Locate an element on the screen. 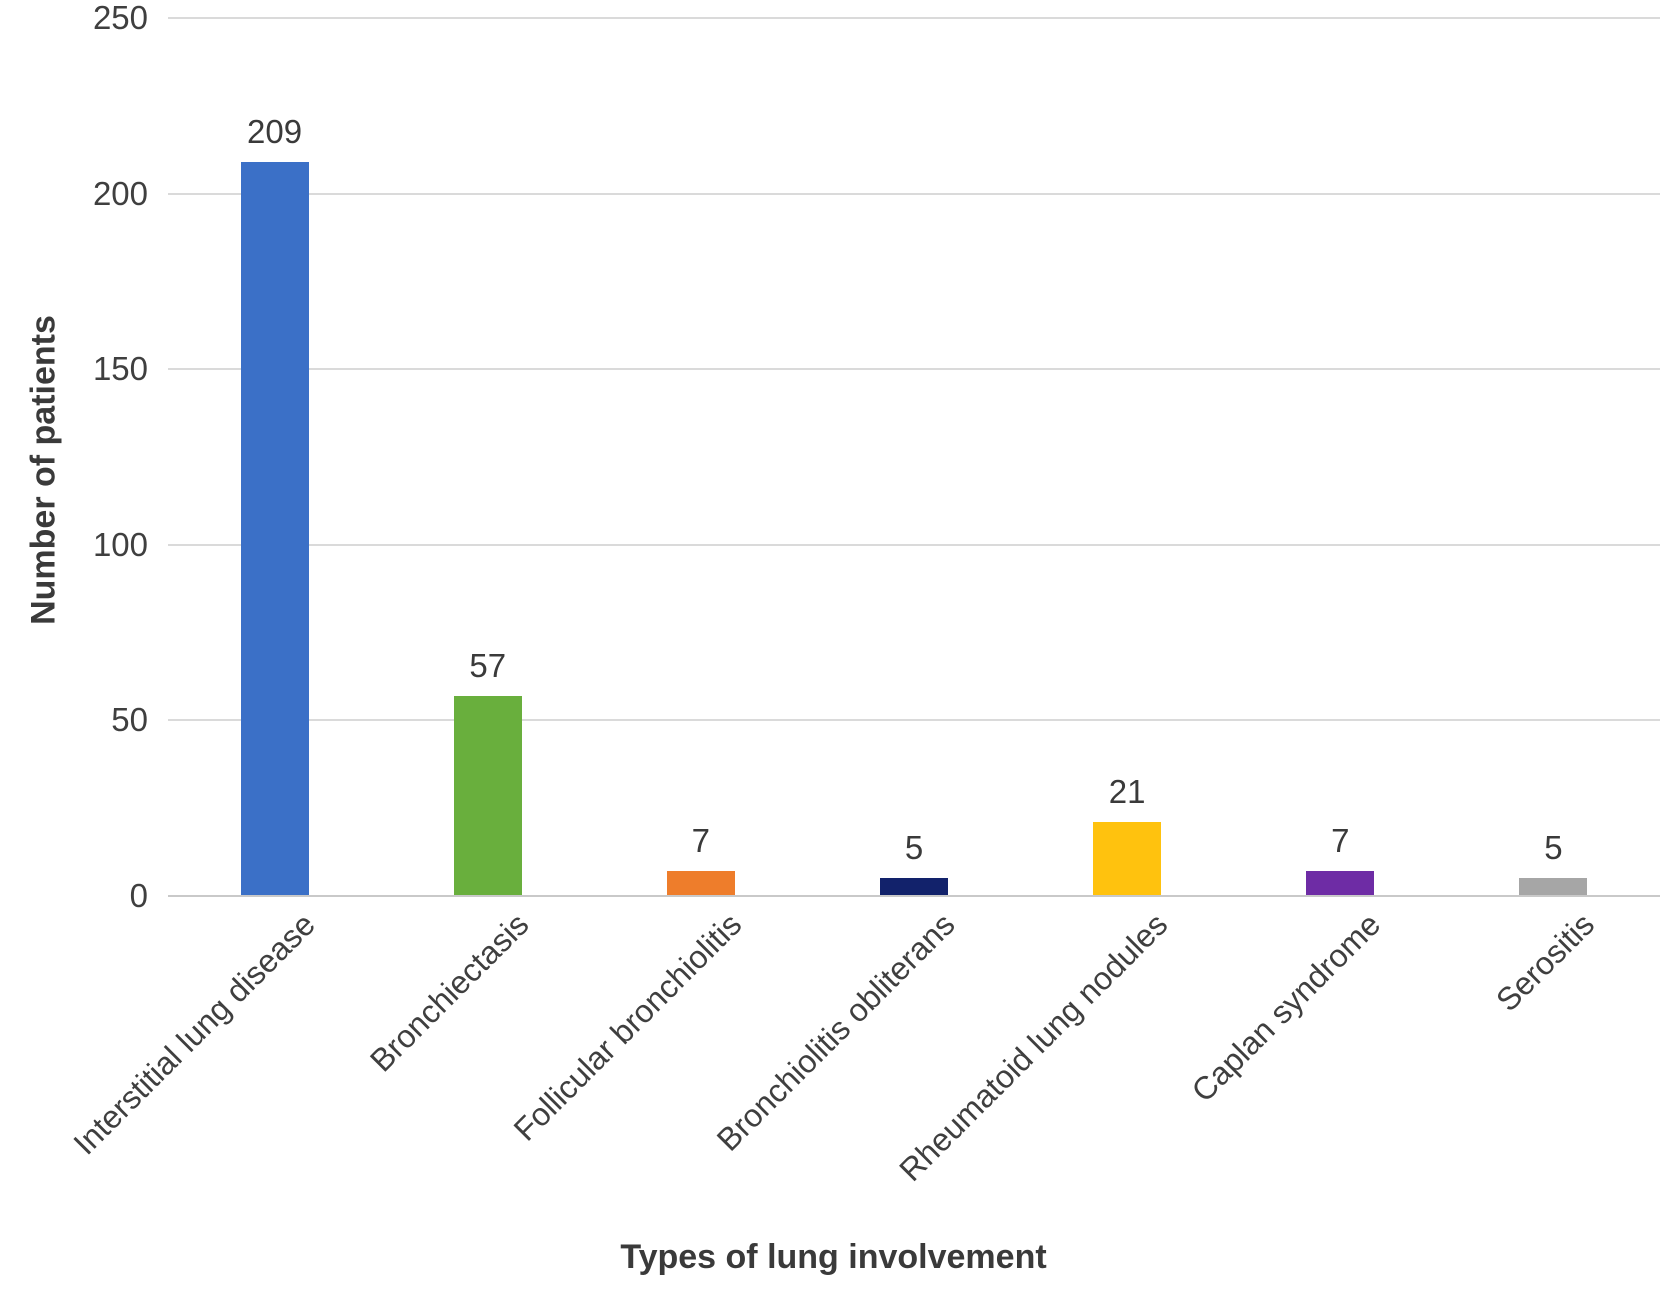 This screenshot has height=1303, width=1667. x-category-label: Bronchiectasis is located at coordinates (449, 992).